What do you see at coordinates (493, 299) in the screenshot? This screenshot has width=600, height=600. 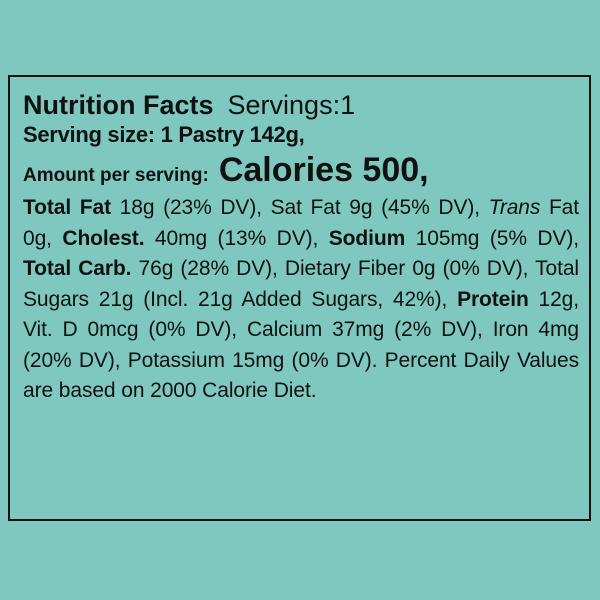 I see `protein-label: Protein` at bounding box center [493, 299].